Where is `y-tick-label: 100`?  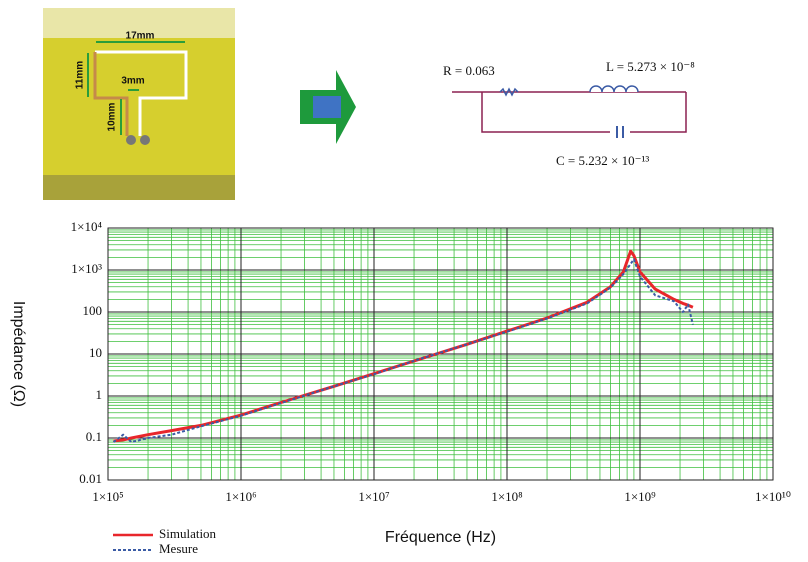
y-tick-label: 100 is located at coordinates (93, 310).